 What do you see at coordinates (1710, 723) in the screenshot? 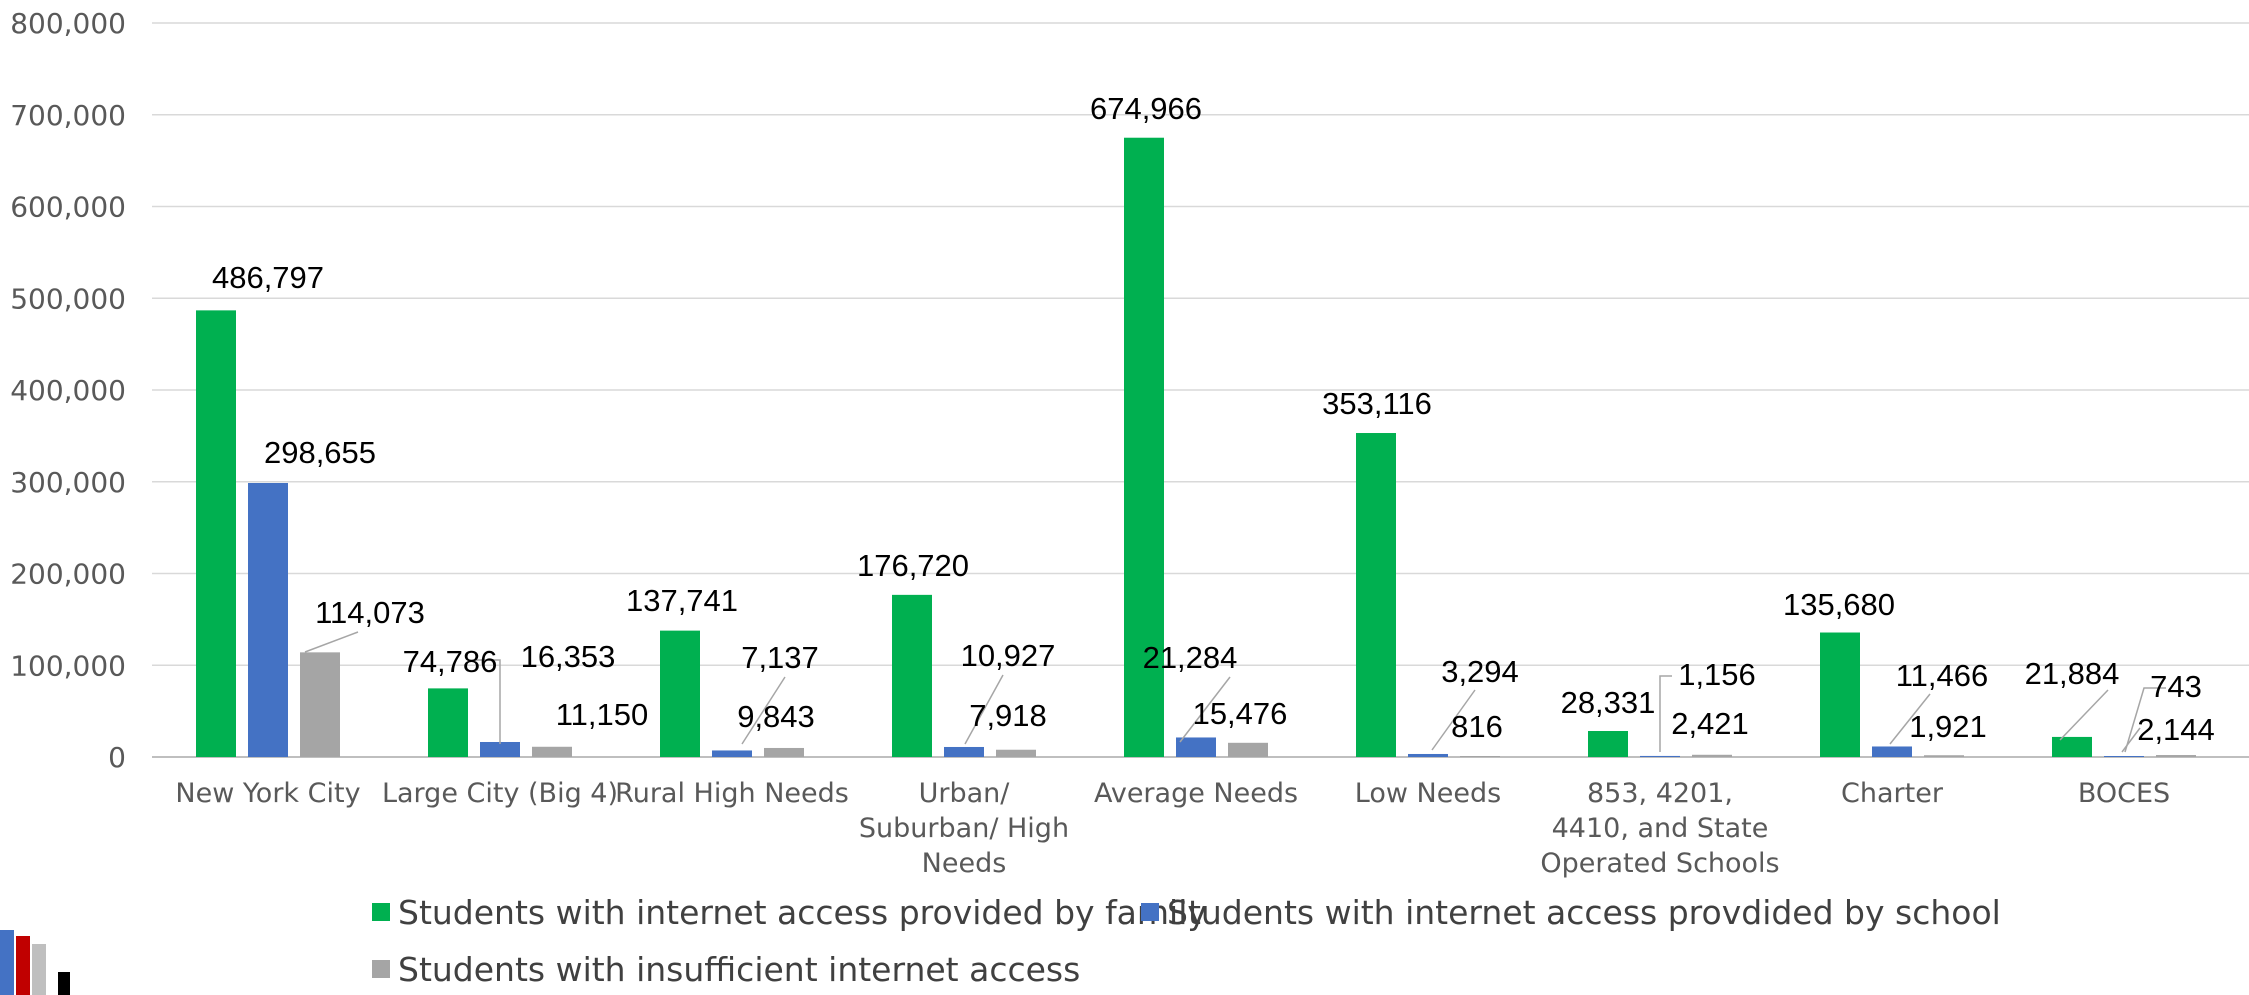
I see `data-label: 2,421` at bounding box center [1710, 723].